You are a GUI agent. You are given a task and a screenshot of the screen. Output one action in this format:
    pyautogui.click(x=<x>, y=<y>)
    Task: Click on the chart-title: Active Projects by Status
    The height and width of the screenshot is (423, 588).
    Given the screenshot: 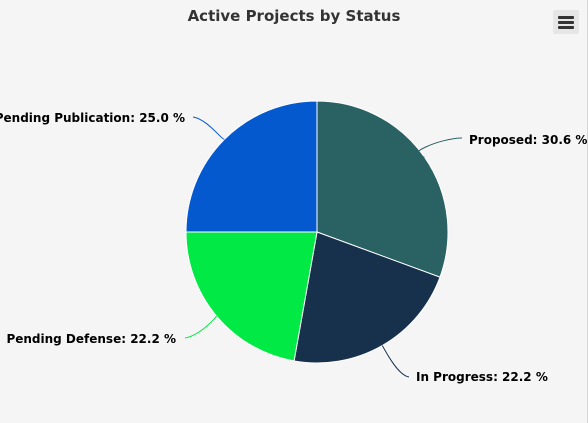 What is the action you would take?
    pyautogui.click(x=294, y=16)
    